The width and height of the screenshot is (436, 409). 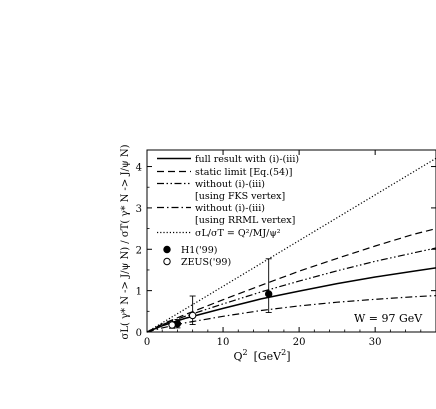 What do you see at coordinates (245, 352) in the screenshot?
I see `x-axis-label-q-sup: 2` at bounding box center [245, 352].